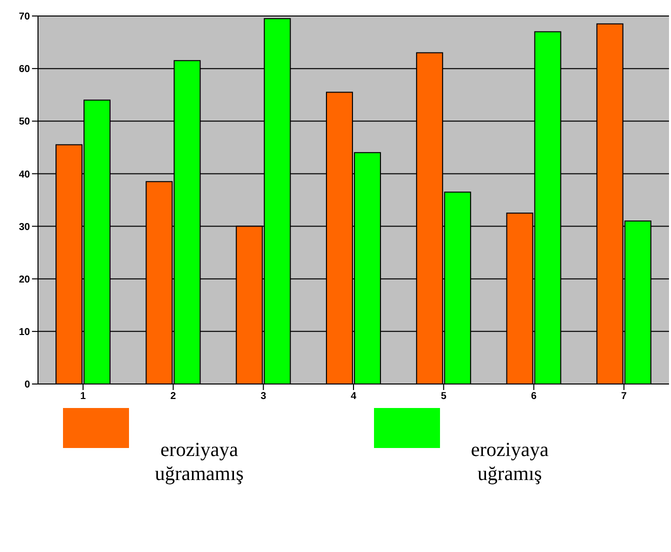  I want to click on x-tick-label: 3, so click(263, 396).